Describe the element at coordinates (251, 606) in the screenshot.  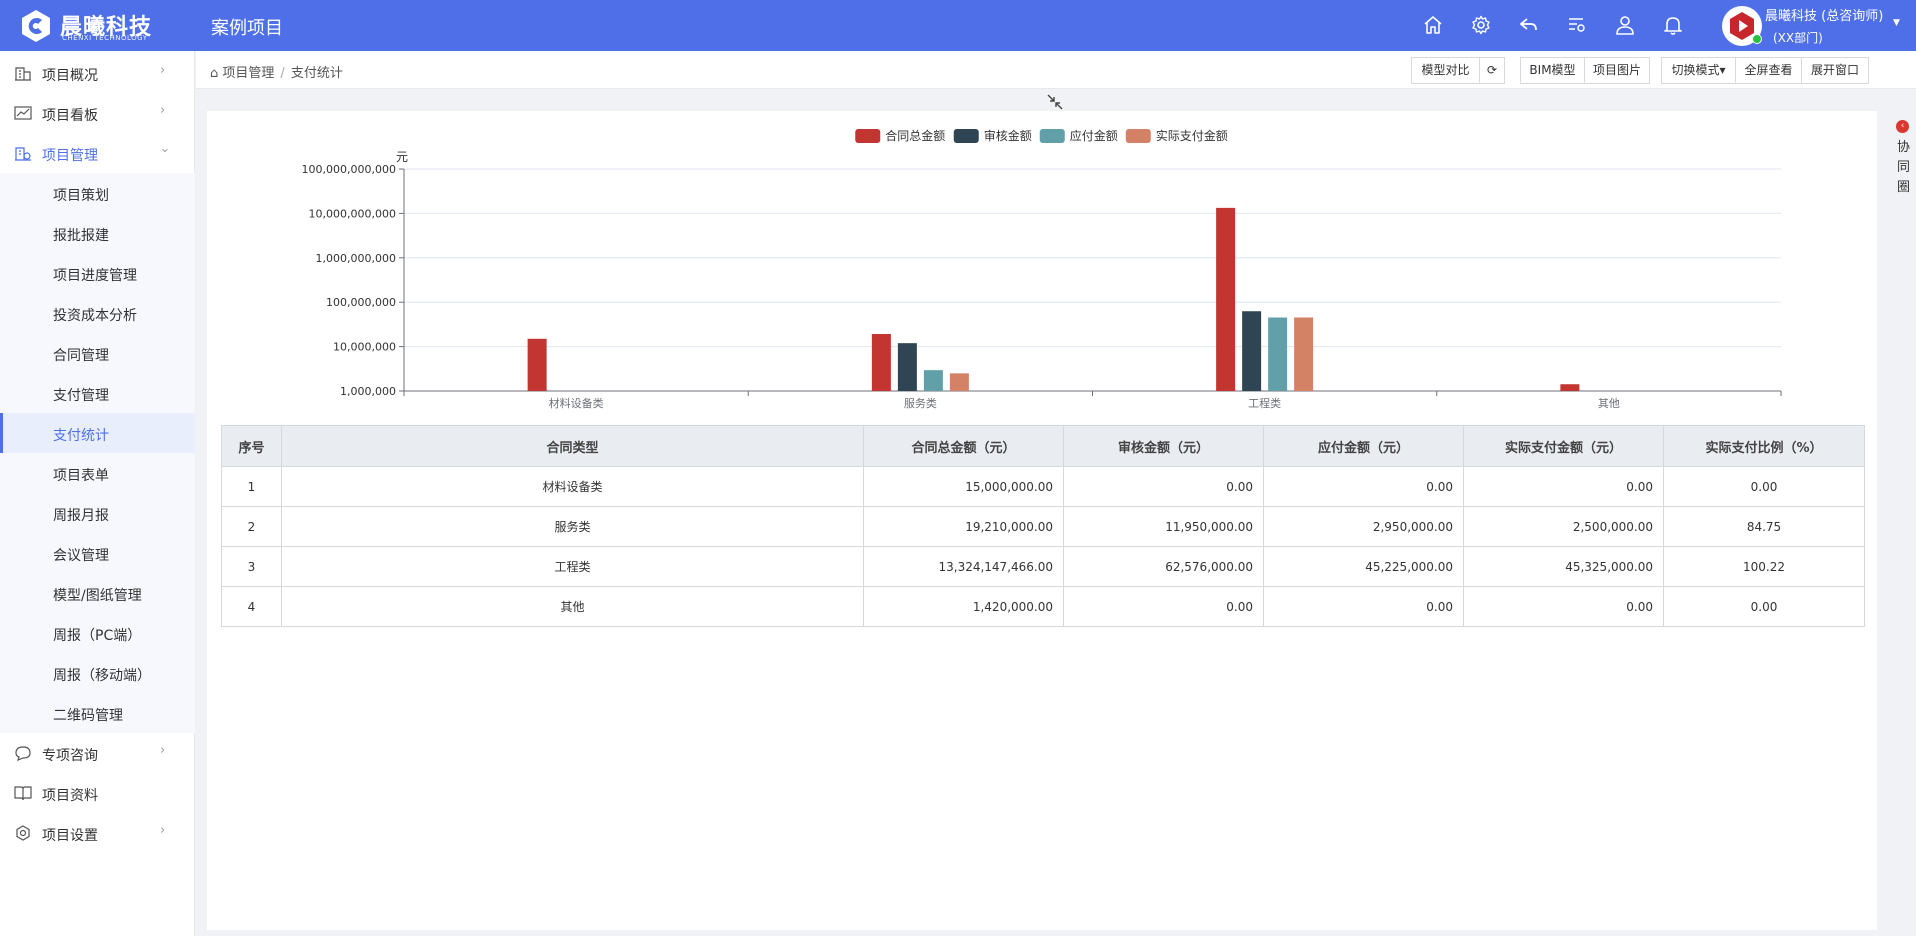
I see `table-cell: 4` at that location.